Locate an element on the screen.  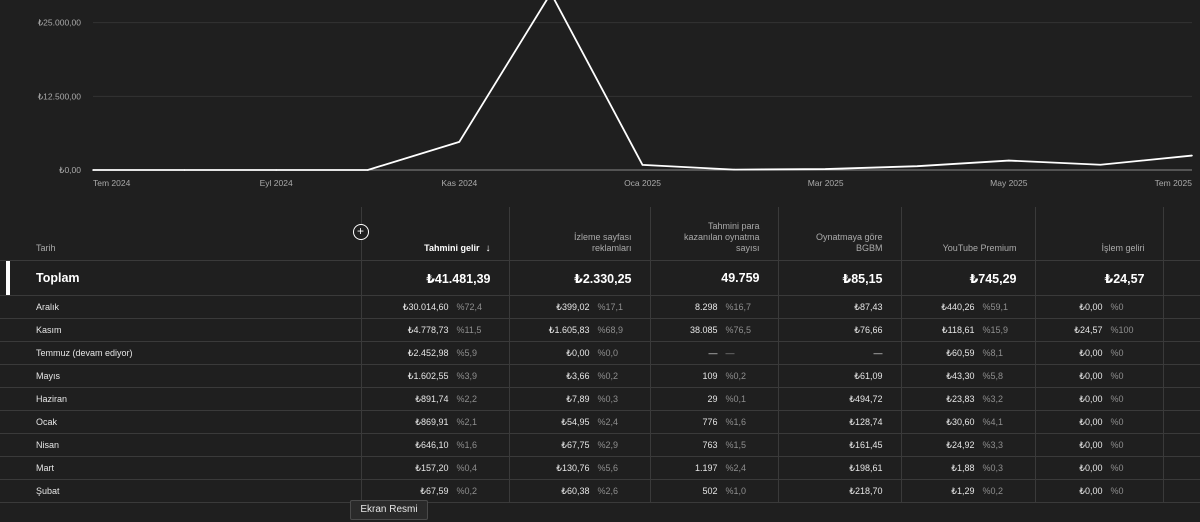
row-date-label: Mart is located at coordinates (181, 468).